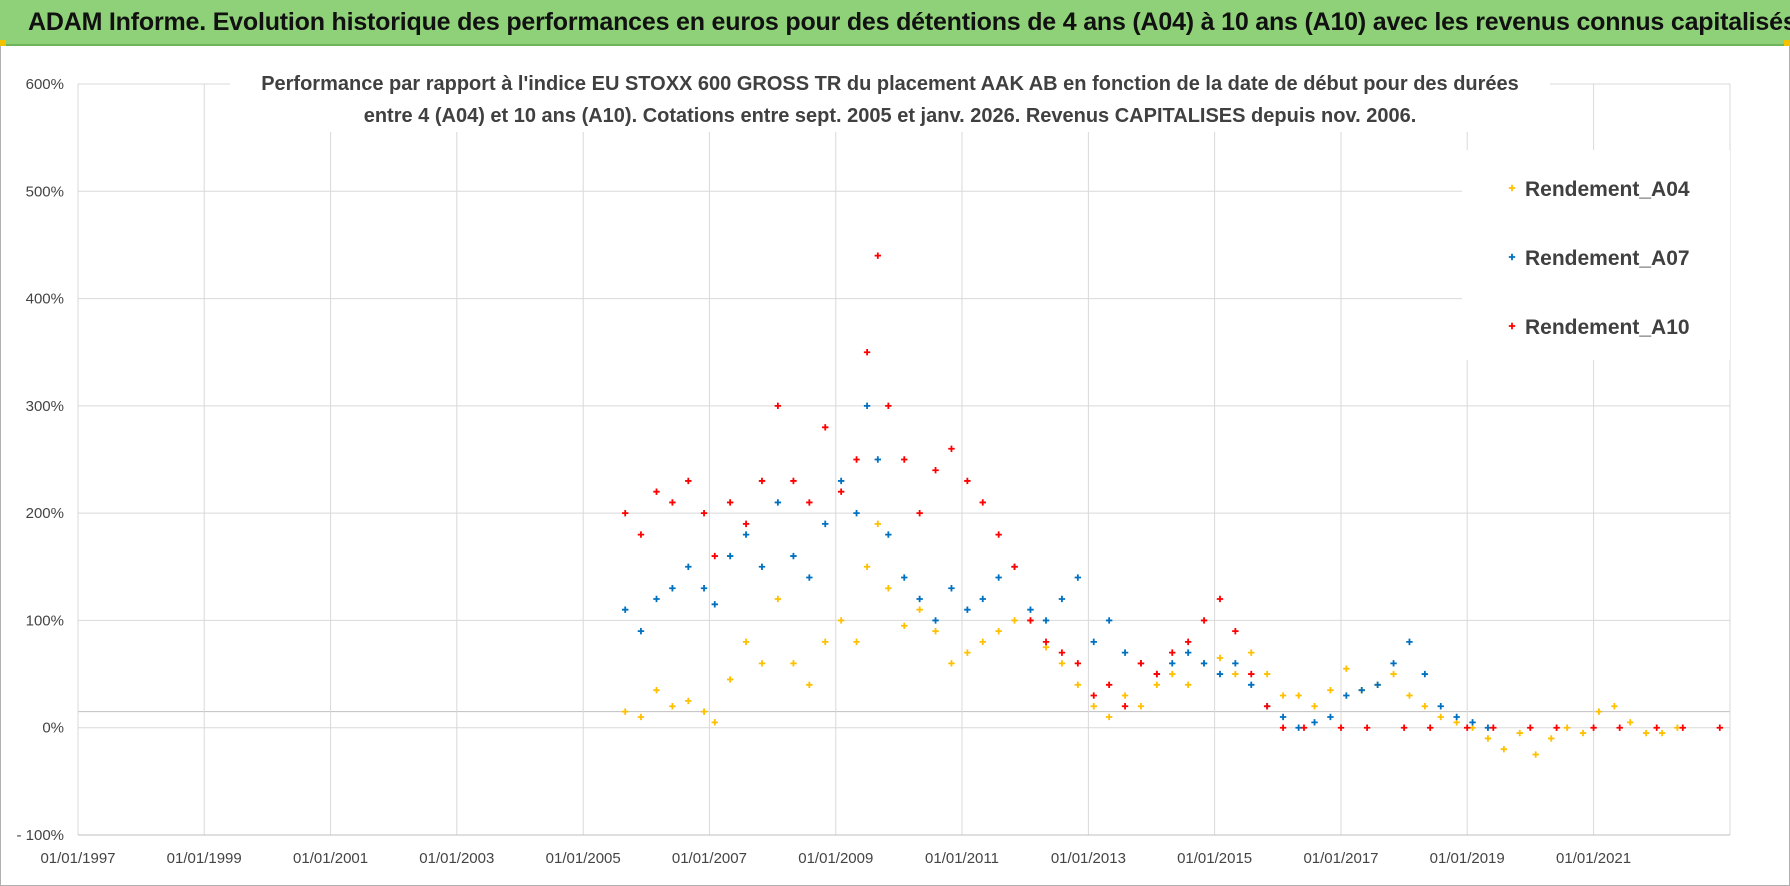  Describe the element at coordinates (709, 858) in the screenshot. I see `x-tick-label: 01/01/2007` at that location.